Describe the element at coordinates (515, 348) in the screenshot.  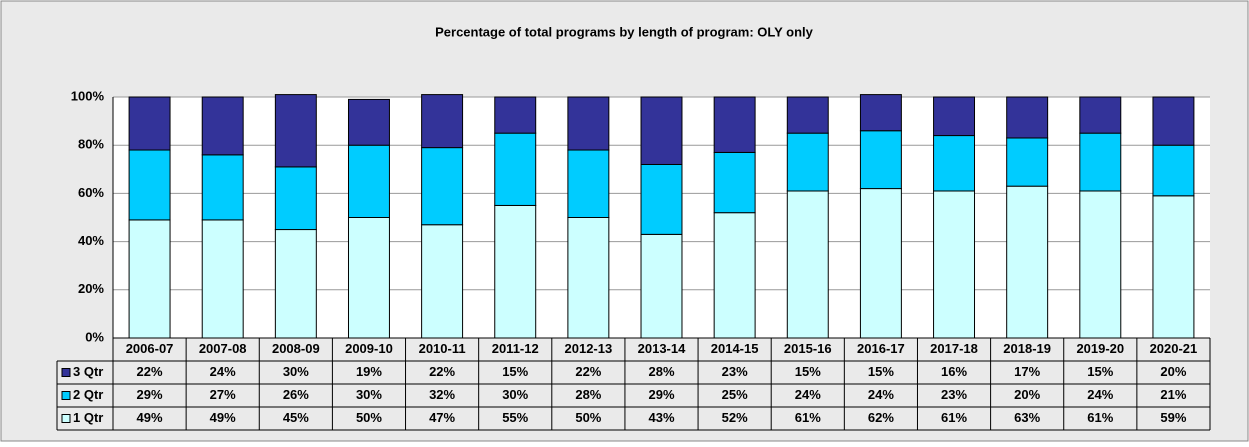
I see `x-tick-label: 2011-12` at that location.